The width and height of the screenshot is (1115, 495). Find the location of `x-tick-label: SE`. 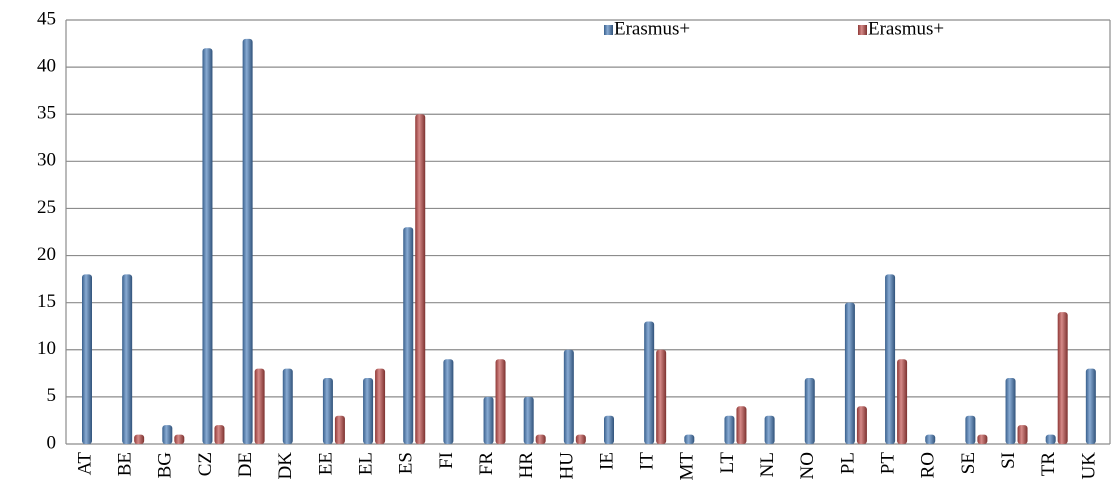

x-tick-label: SE is located at coordinates (968, 463).